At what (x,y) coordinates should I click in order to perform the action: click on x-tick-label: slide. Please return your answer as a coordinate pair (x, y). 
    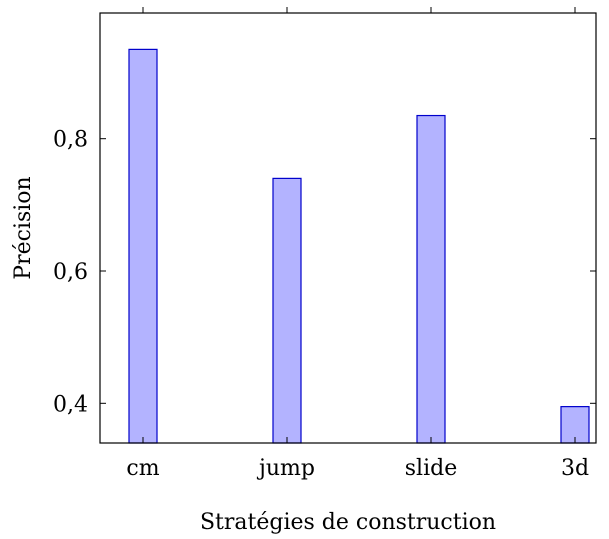
    Looking at the image, I should click on (431, 468).